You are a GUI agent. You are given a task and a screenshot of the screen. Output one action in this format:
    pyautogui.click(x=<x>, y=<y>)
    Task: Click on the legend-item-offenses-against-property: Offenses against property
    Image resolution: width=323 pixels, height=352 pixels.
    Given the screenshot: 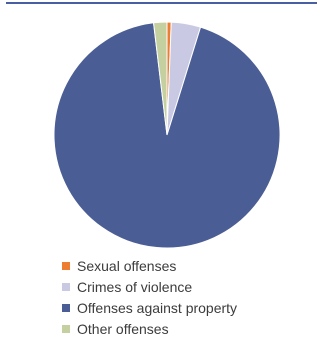 What is the action you would take?
    pyautogui.click(x=149, y=307)
    